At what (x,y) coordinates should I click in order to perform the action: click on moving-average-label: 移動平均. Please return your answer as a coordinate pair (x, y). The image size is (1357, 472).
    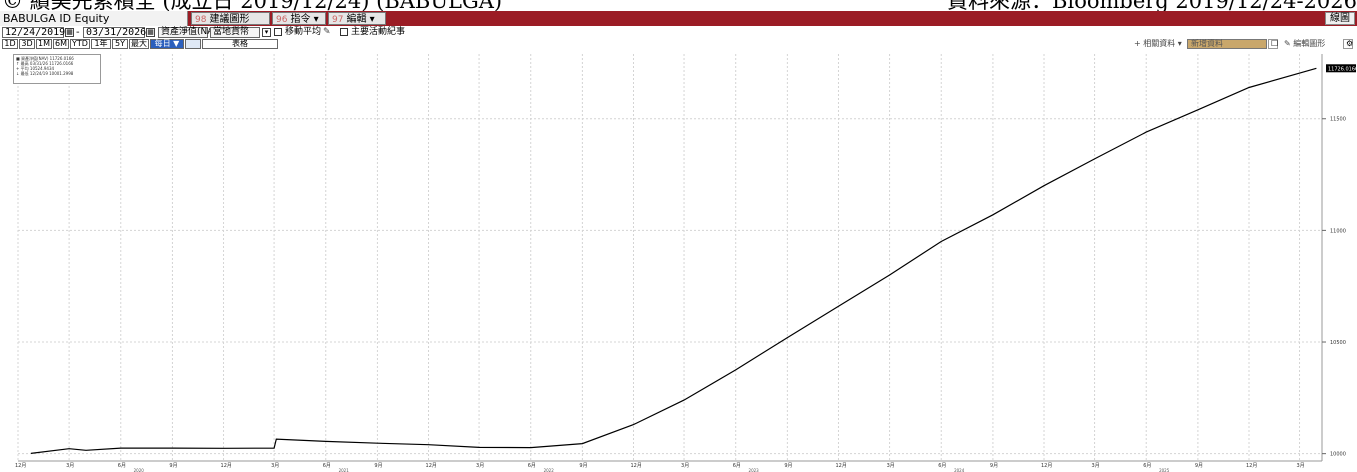
    Looking at the image, I should click on (303, 32).